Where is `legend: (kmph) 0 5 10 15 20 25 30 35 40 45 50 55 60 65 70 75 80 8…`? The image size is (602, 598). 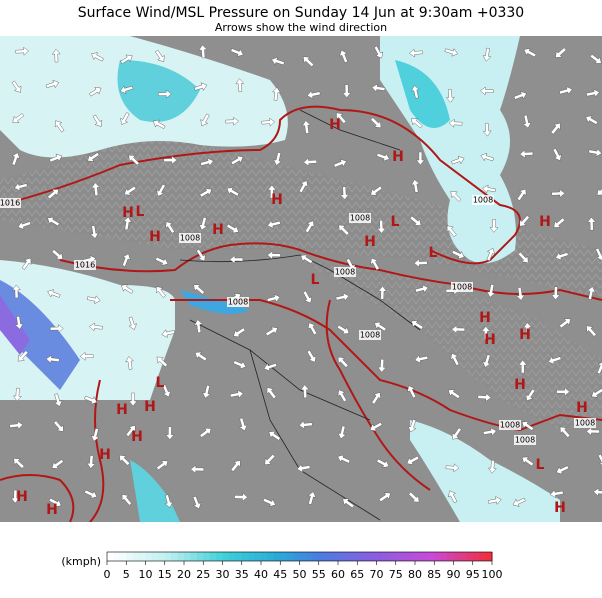 legend: (kmph) 0 5 10 15 20 25 30 35 40 45 50 55 60 65 70 75 80 8… is located at coordinates (282, 566).